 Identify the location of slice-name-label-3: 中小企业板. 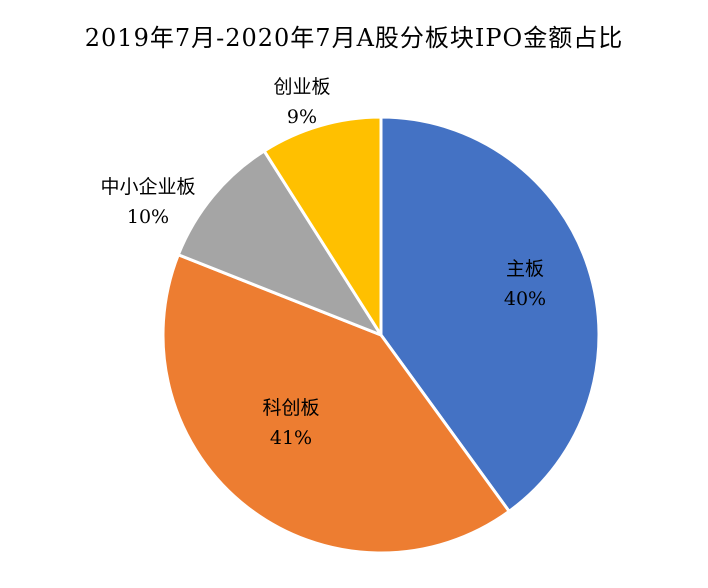
(147, 187).